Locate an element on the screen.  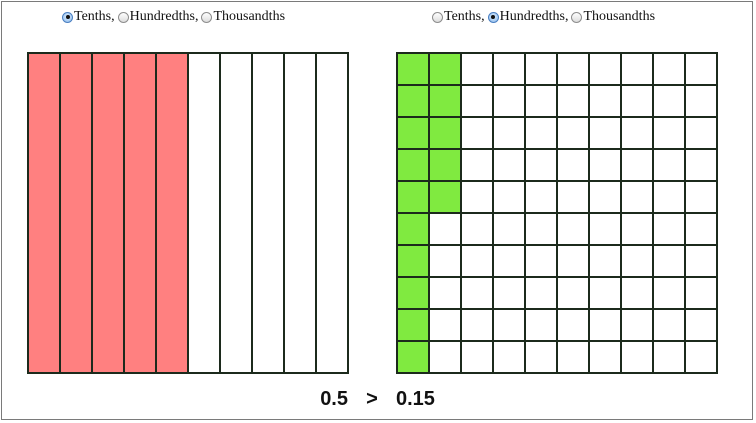
right-radio-hundredths: Hundredths, is located at coordinates (529, 17).